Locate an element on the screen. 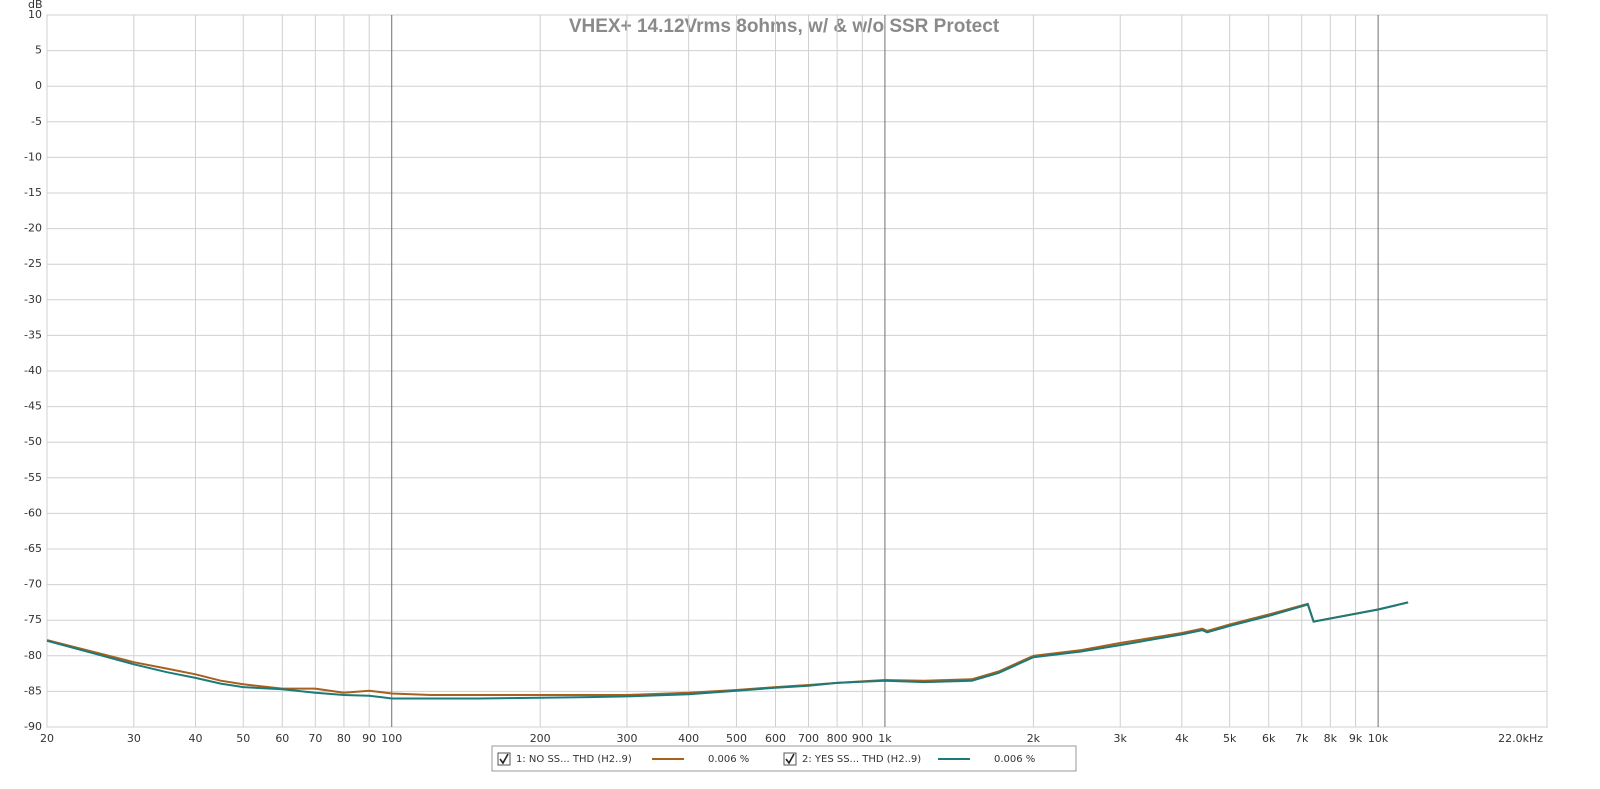  x-tick-label: 10k is located at coordinates (1378, 738).